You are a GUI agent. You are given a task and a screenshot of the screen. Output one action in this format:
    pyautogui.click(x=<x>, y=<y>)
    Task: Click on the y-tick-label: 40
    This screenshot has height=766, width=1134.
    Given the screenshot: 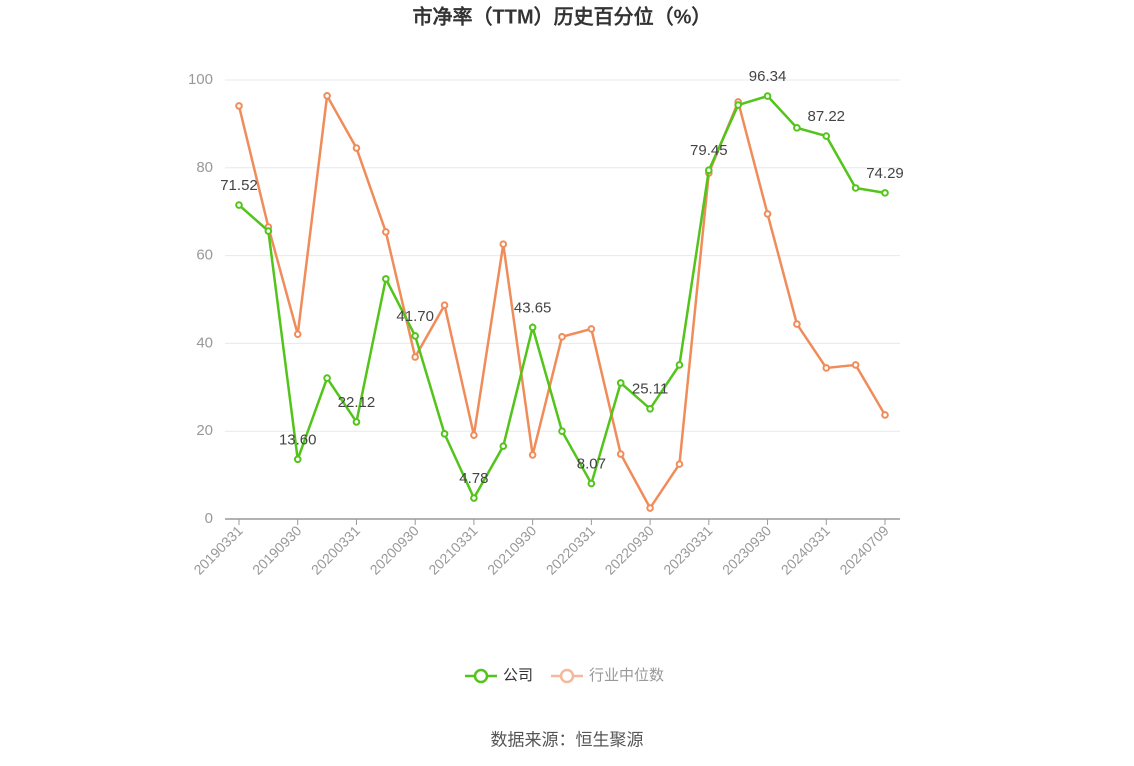 What is the action you would take?
    pyautogui.click(x=204, y=342)
    